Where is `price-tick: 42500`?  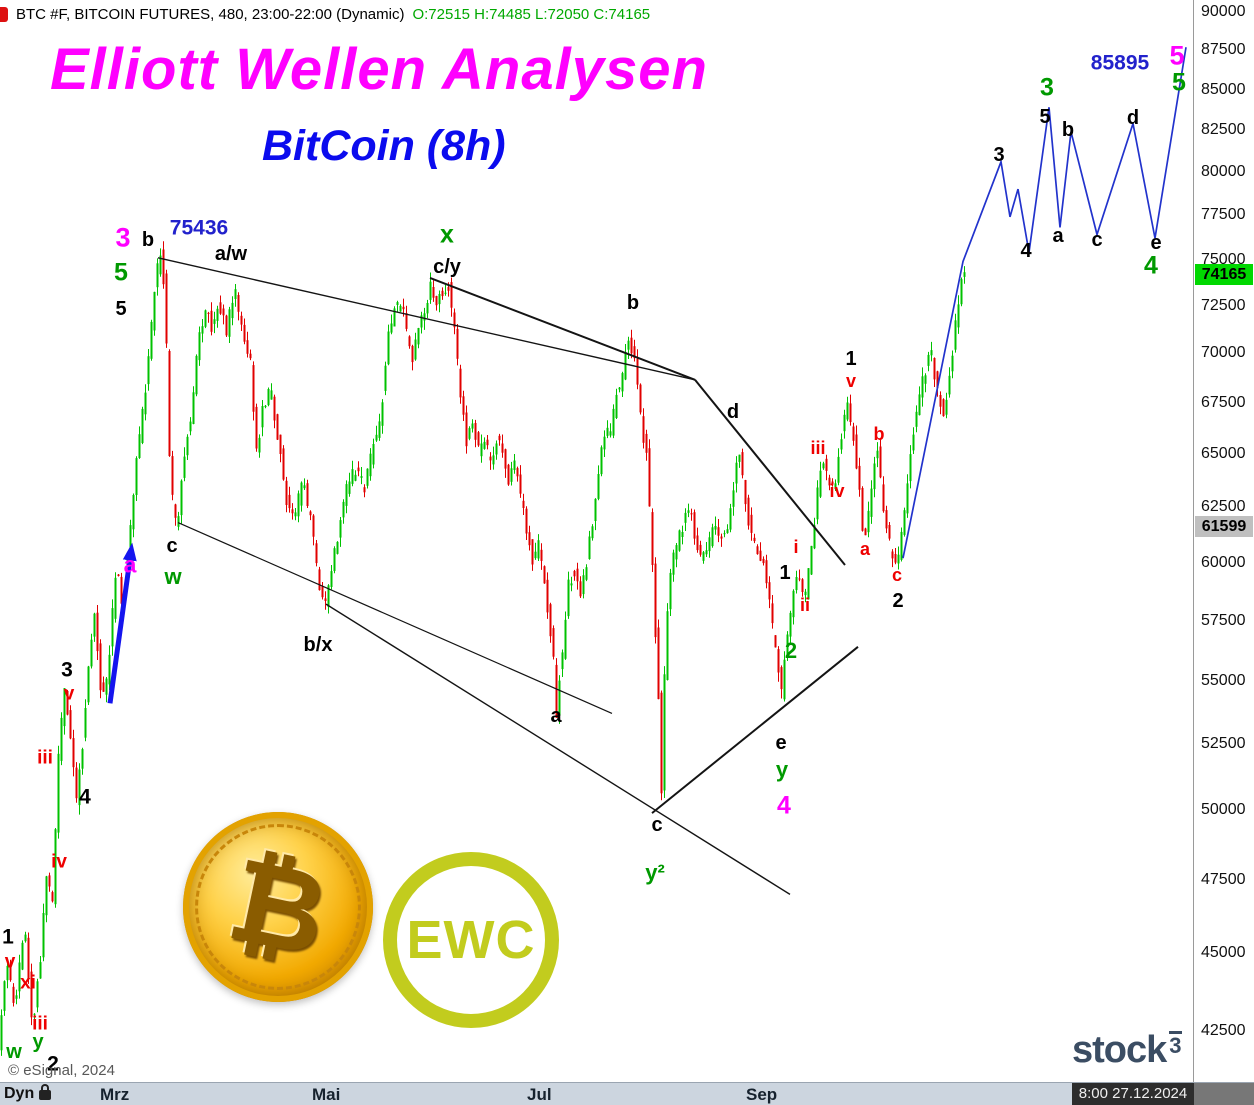
price-tick: 42500 is located at coordinates (1223, 1031).